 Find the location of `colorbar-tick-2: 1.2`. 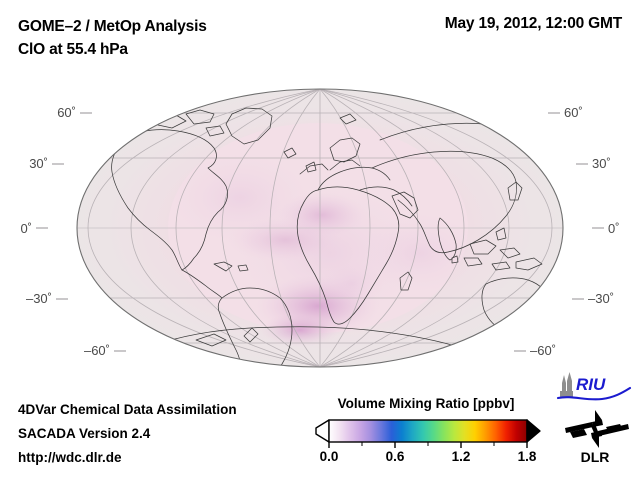

colorbar-tick-2: 1.2 is located at coordinates (461, 456).